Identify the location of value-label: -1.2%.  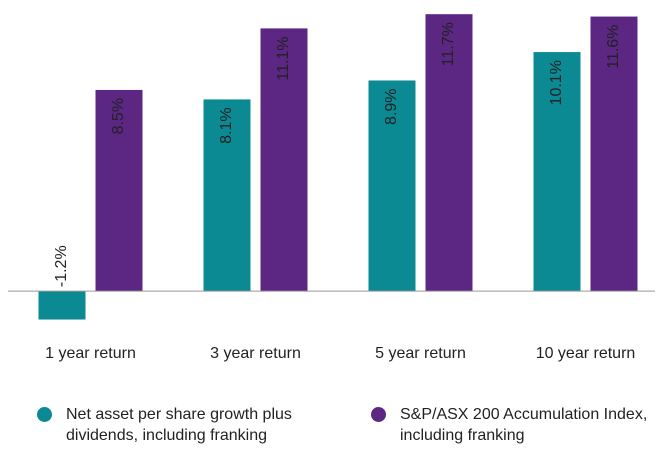
(61, 266).